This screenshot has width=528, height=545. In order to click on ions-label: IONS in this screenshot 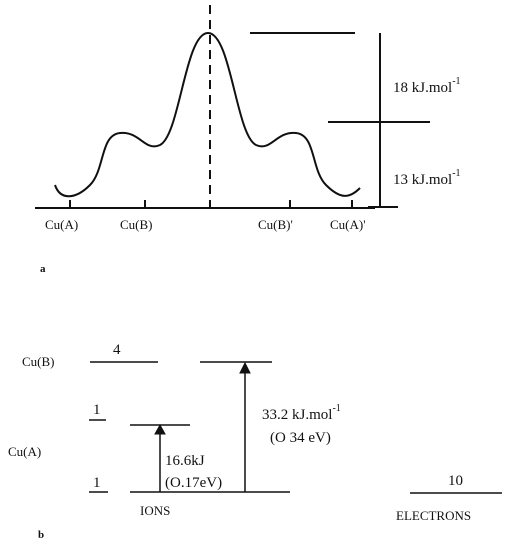, I will do `click(155, 510)`.